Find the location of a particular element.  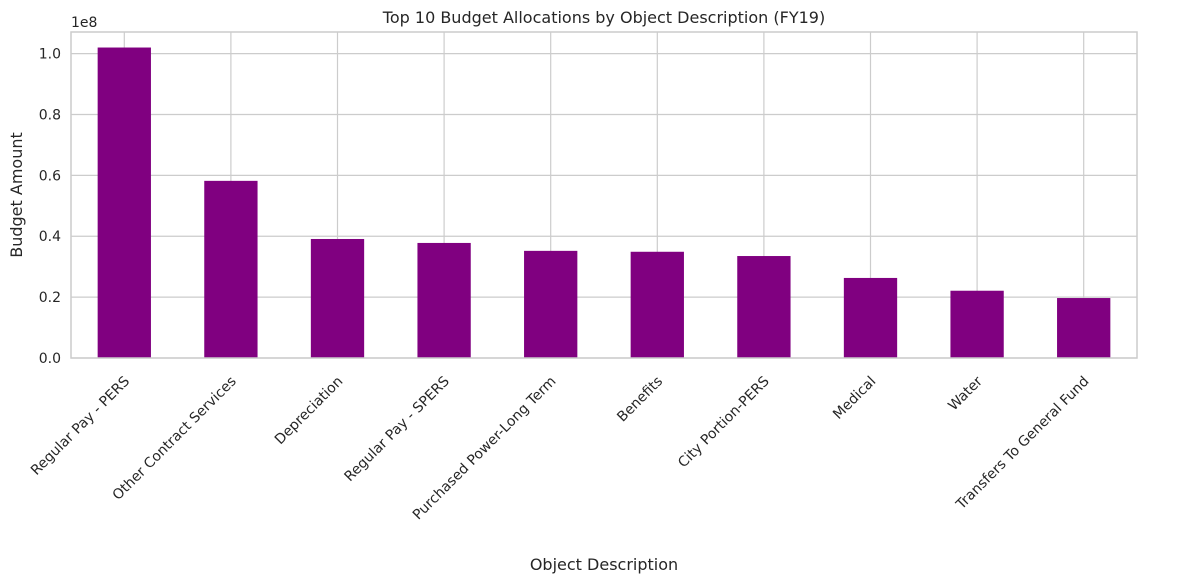

x-tick-label: Depreciation is located at coordinates (309, 411).